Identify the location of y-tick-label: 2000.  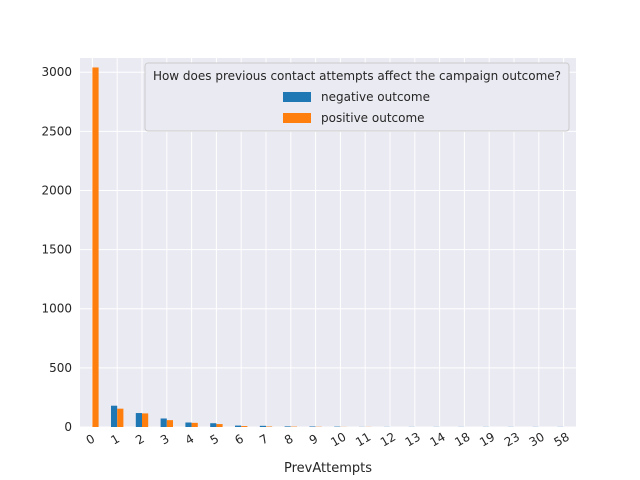
(56, 190).